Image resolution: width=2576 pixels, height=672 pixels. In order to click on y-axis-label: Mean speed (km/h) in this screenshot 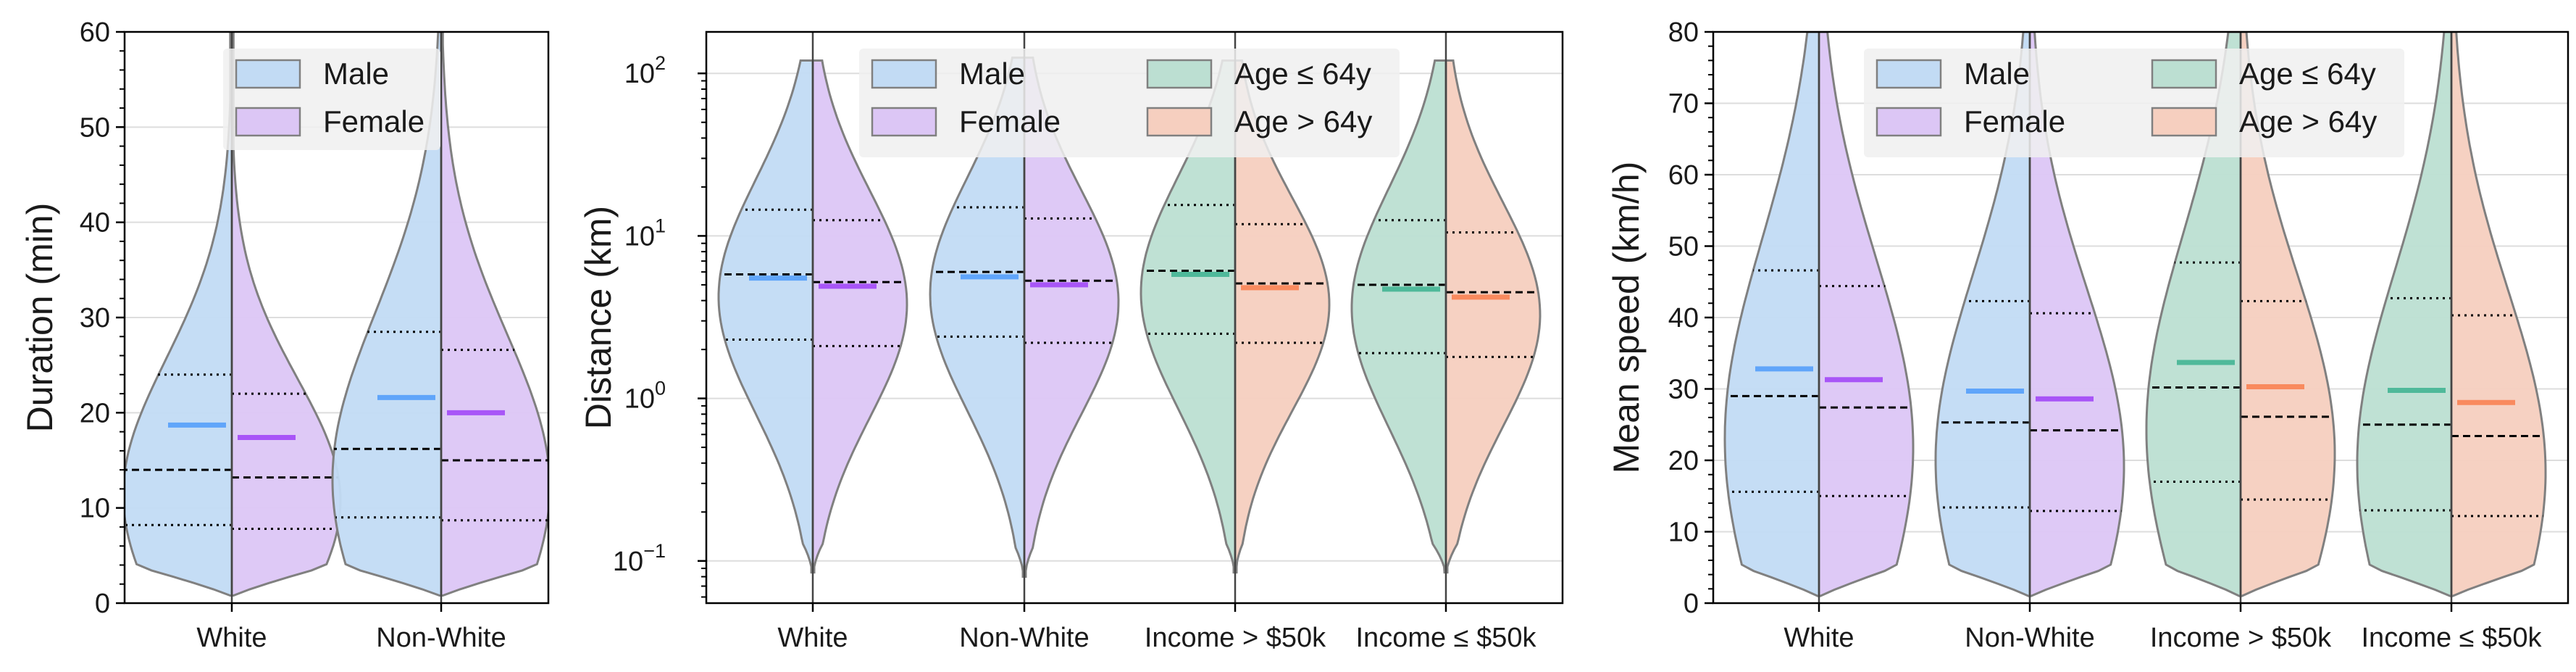, I will do `click(1627, 318)`.